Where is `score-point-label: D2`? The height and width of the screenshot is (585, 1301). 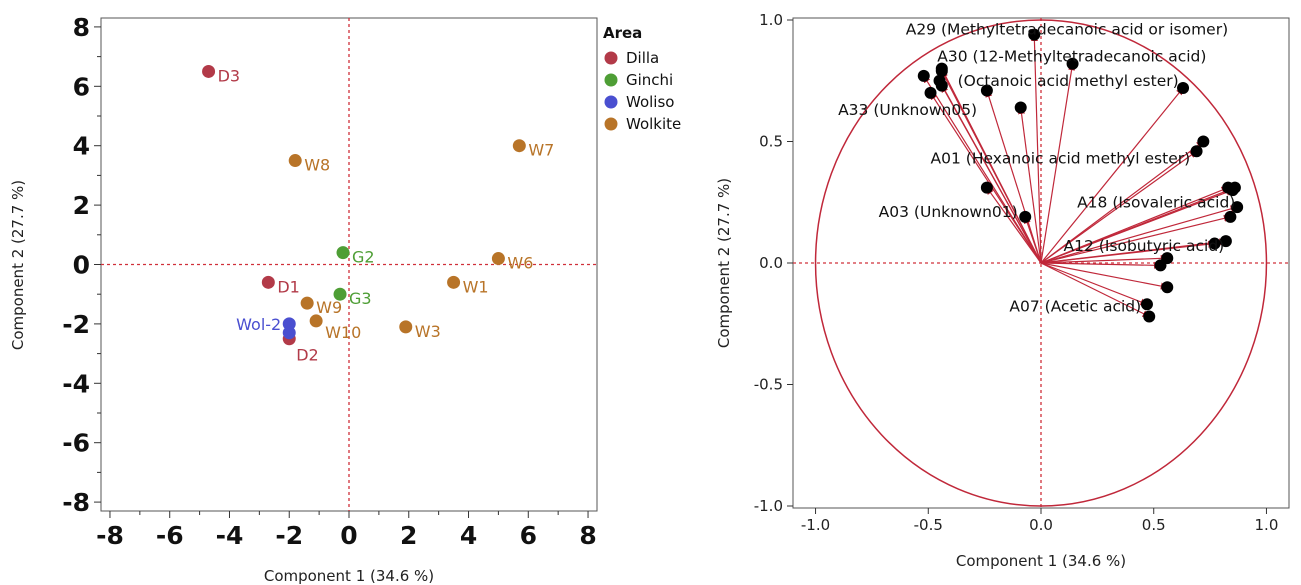
score-point-label: D2 is located at coordinates (307, 355).